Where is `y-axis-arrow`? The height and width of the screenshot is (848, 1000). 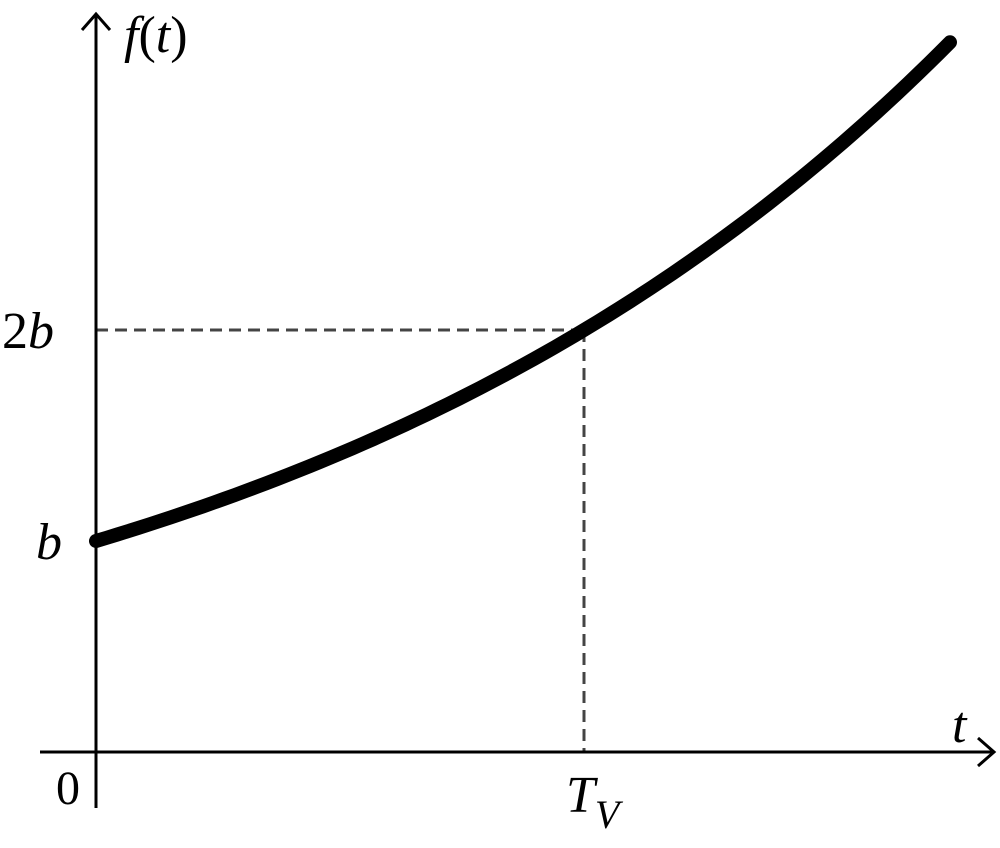
y-axis-arrow is located at coordinates (96, 21).